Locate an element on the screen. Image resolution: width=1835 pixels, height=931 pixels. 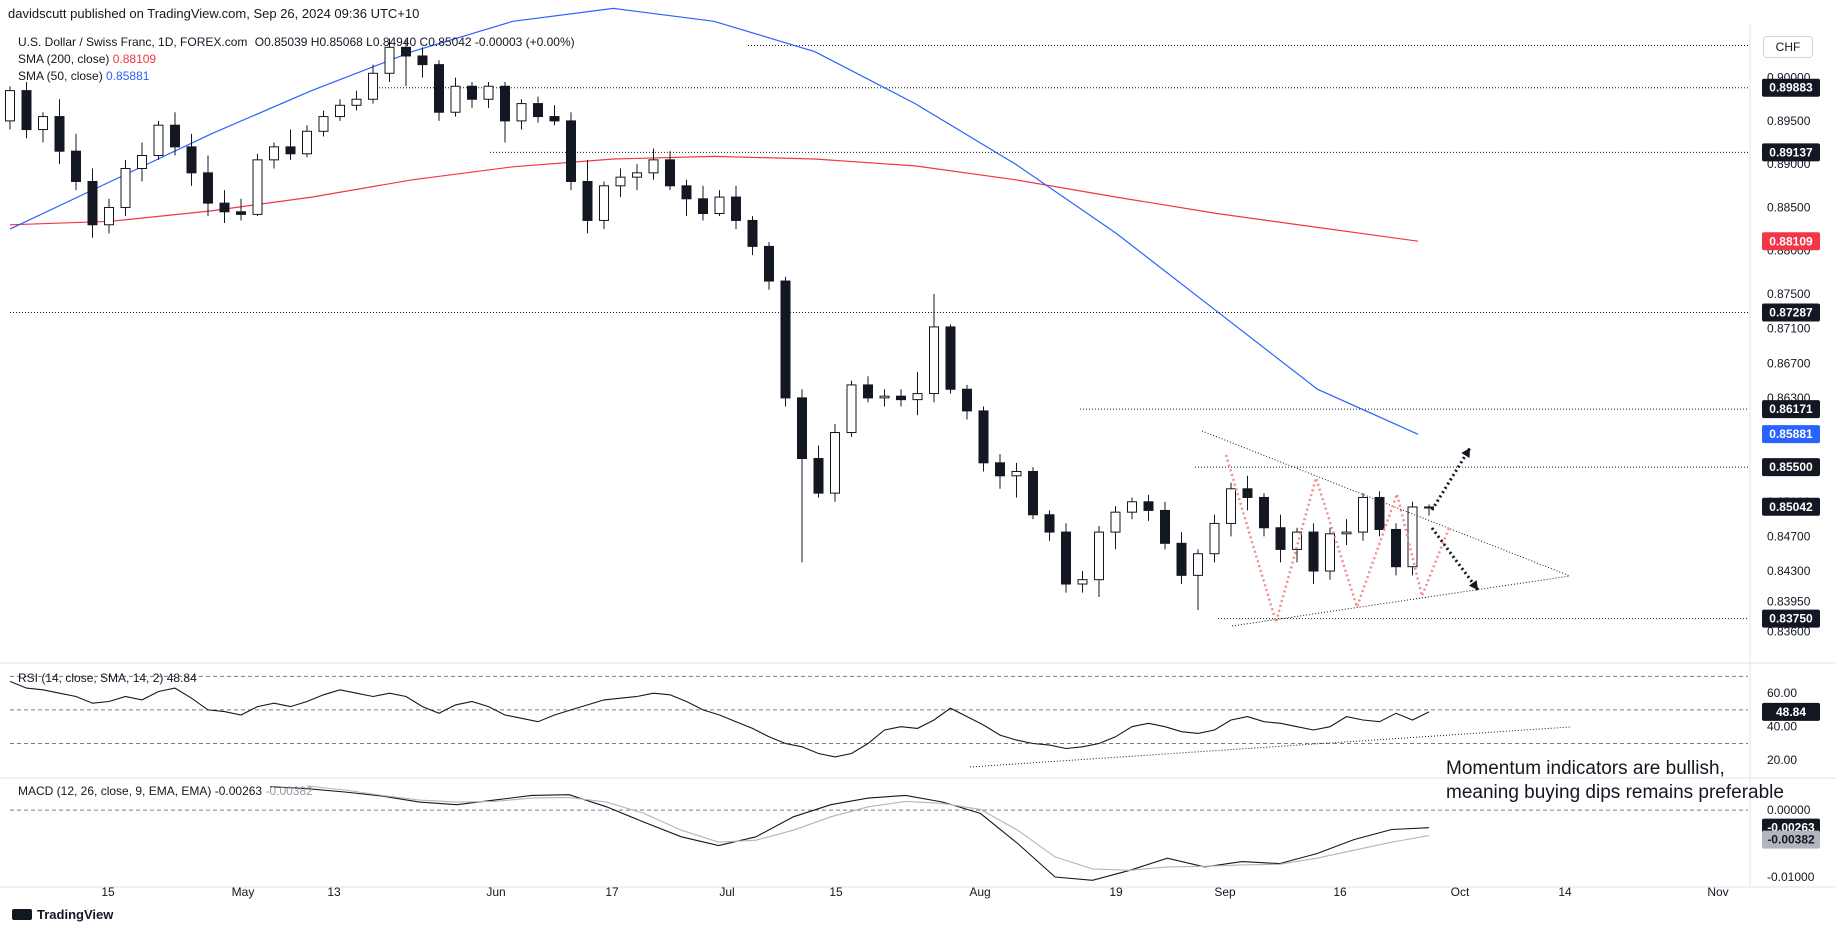
signal-line is located at coordinates (868, 828).